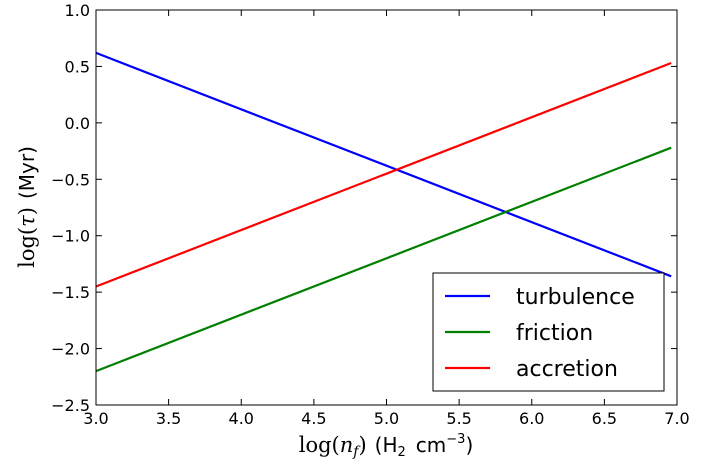 The width and height of the screenshot is (718, 468). What do you see at coordinates (77, 66) in the screenshot?
I see `y-tick-label: 0.5` at bounding box center [77, 66].